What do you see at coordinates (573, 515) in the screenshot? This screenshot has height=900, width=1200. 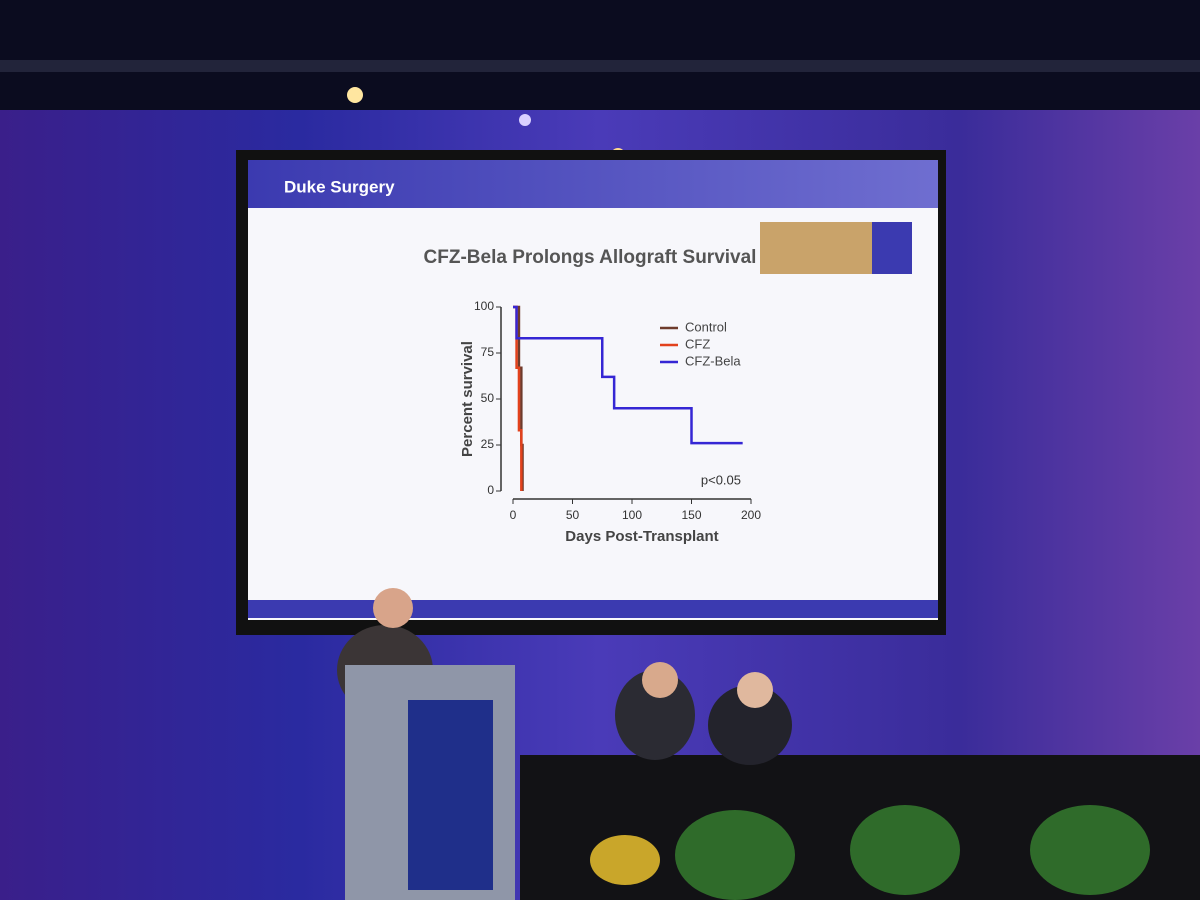 I see `x-tick-label: 50` at bounding box center [573, 515].